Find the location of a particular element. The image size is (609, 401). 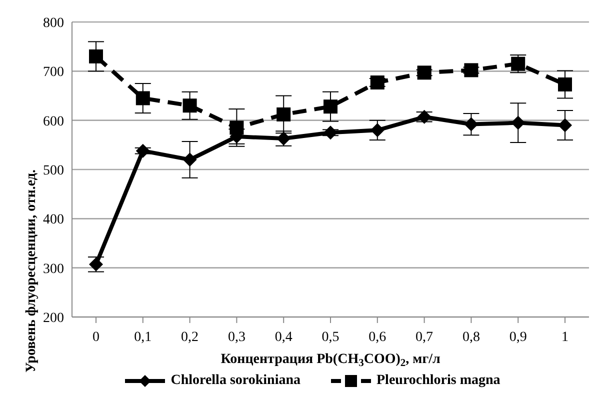

y-tick-label: 500 is located at coordinates (53, 170).